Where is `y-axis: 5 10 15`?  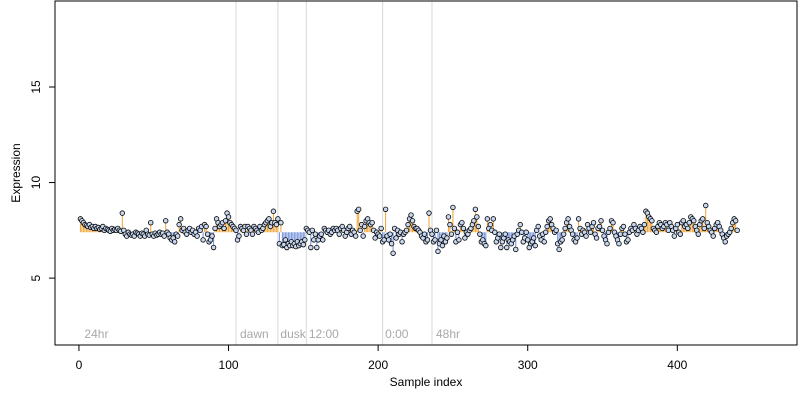 y-axis: 5 10 15 is located at coordinates (42, 180).